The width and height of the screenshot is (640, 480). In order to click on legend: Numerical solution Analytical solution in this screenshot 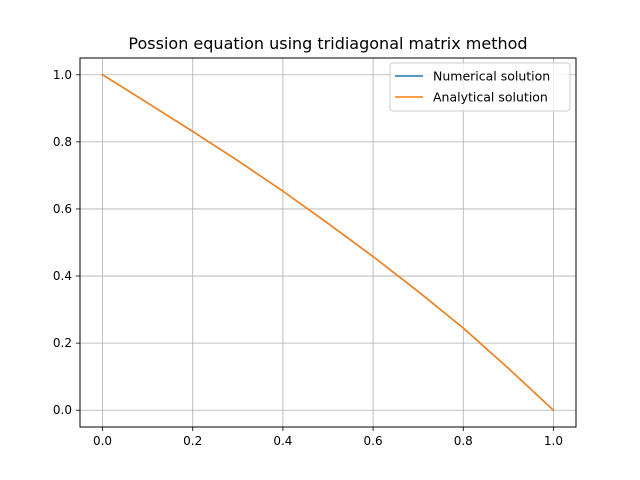, I will do `click(480, 87)`.